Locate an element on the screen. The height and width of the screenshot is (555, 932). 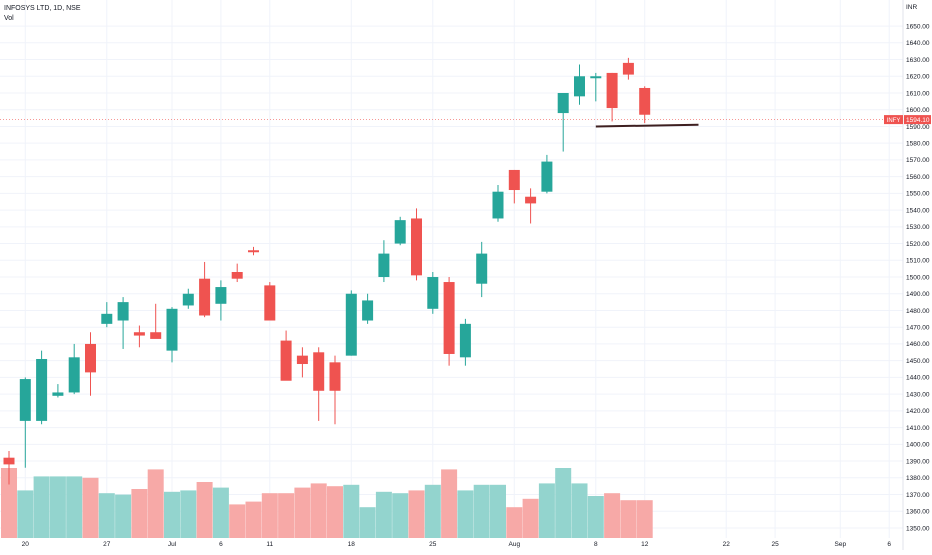
y-tick-label: 1440.00 is located at coordinates (918, 378).